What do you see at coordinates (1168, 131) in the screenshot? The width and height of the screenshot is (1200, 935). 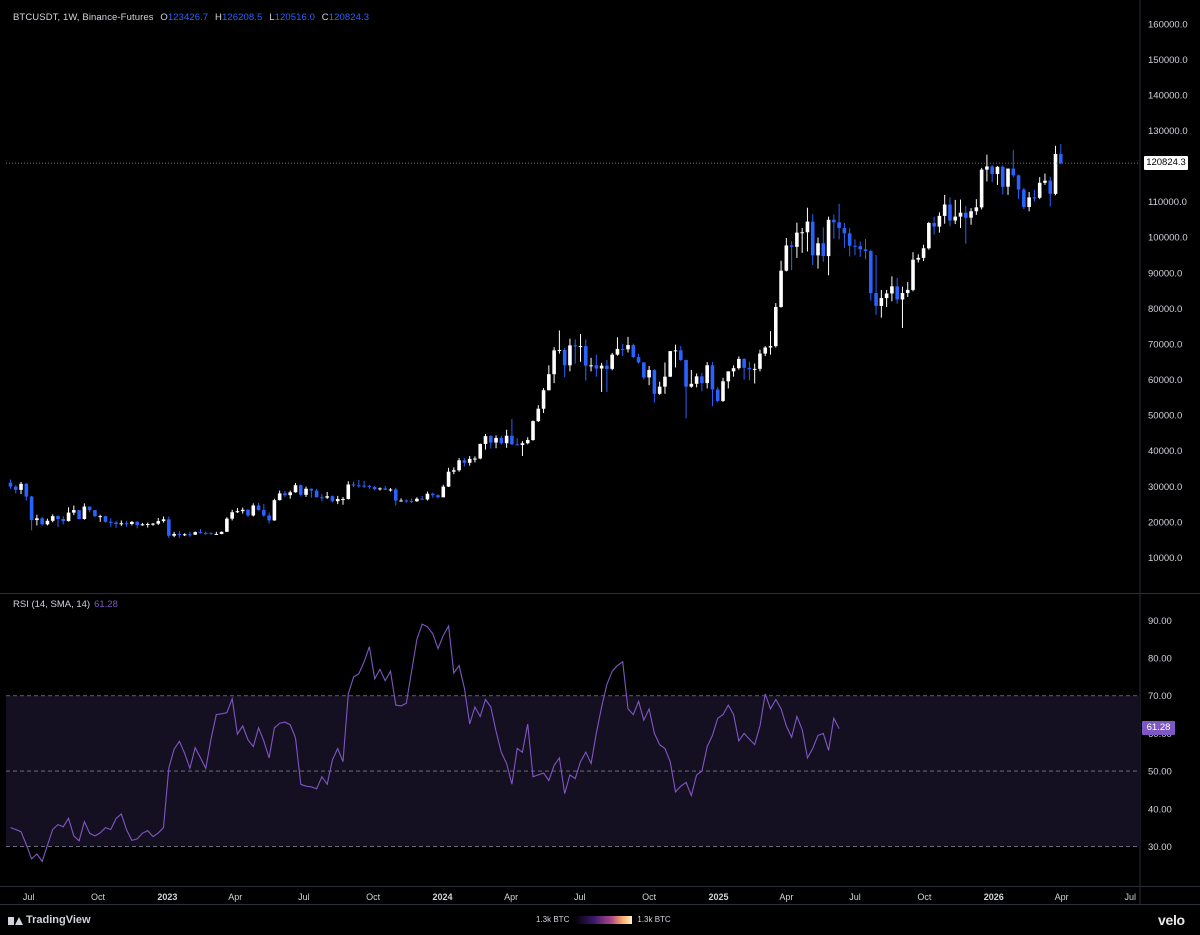 I see `price-tick-label: 130000.0` at bounding box center [1168, 131].